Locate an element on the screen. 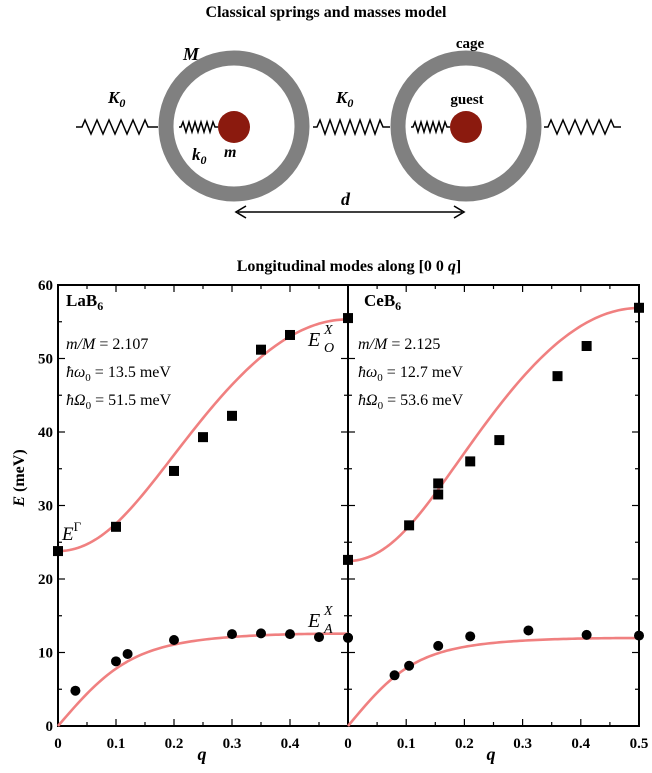 The image size is (652, 773). param-Omega-lab6: ħΩ0 = 51.5 meV is located at coordinates (119, 402).